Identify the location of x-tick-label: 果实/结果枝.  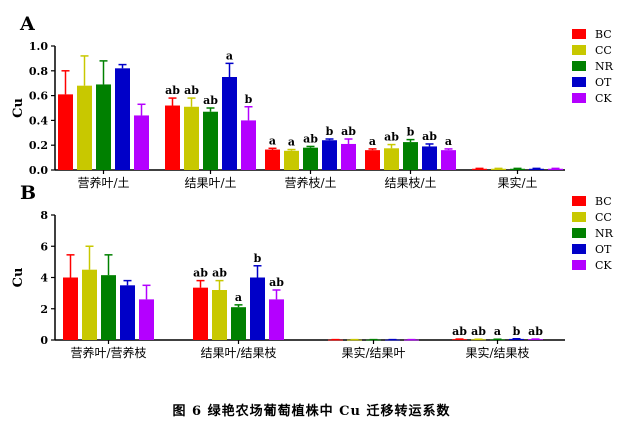
(497, 352).